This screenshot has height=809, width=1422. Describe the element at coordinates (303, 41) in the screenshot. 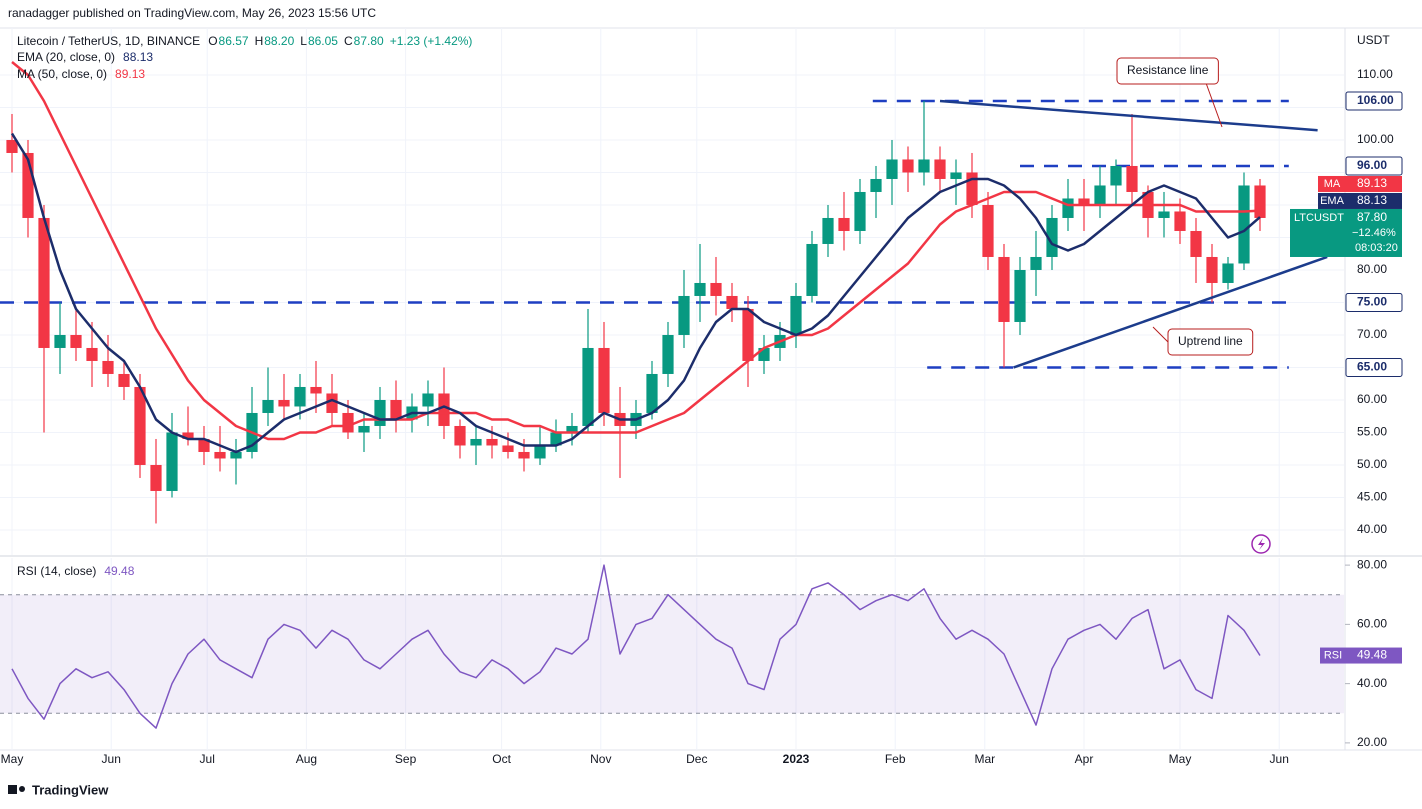

I see `ohlc-label: L` at that location.